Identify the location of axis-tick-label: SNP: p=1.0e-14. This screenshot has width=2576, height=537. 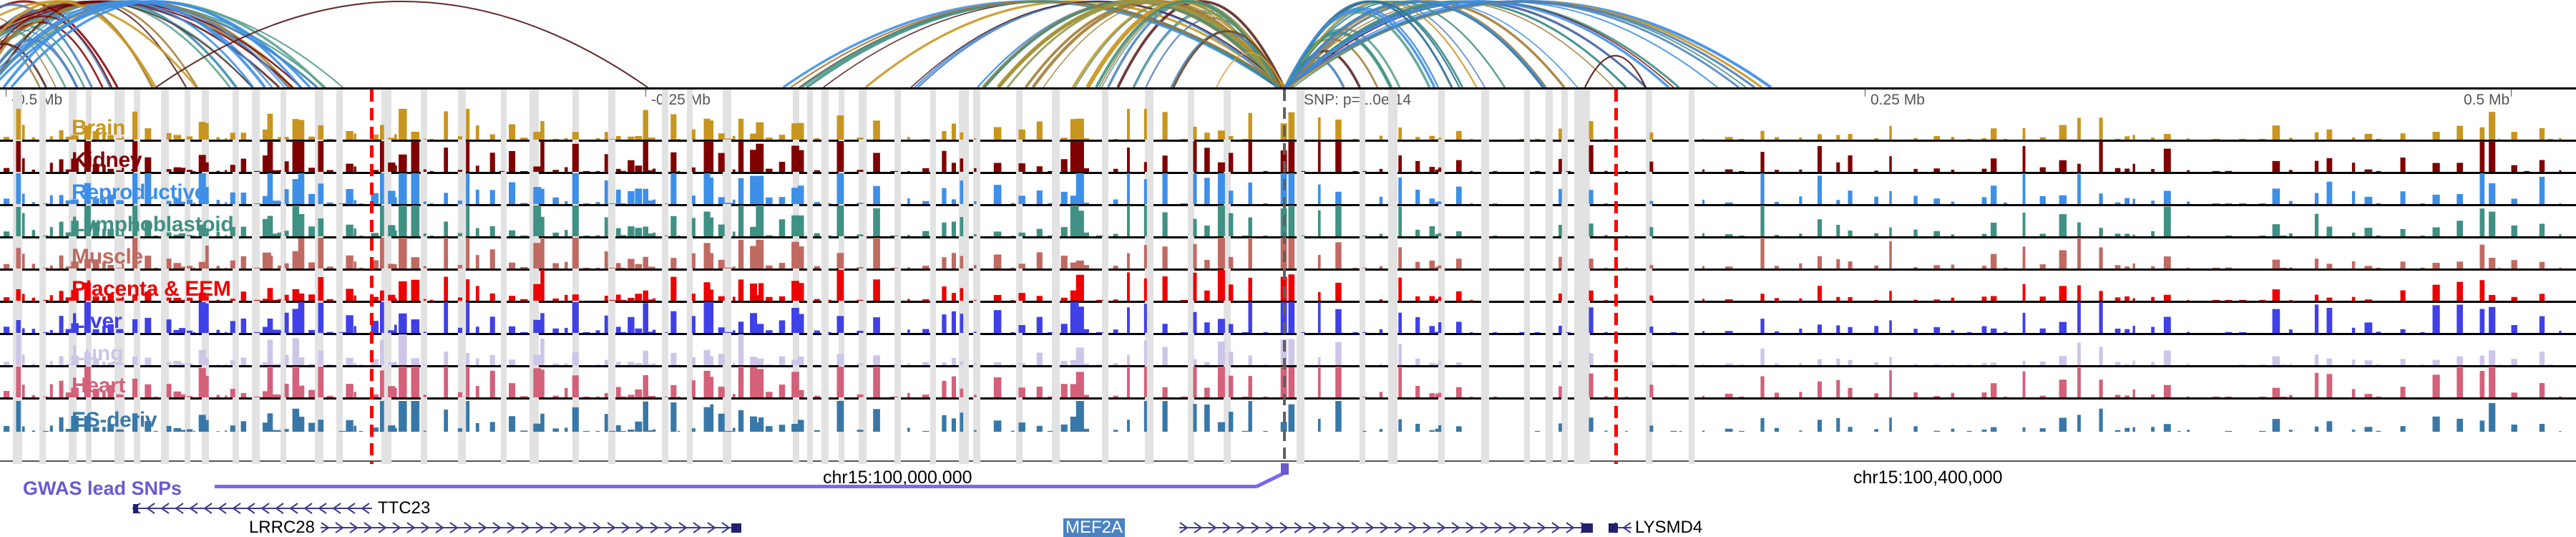
(1358, 100).